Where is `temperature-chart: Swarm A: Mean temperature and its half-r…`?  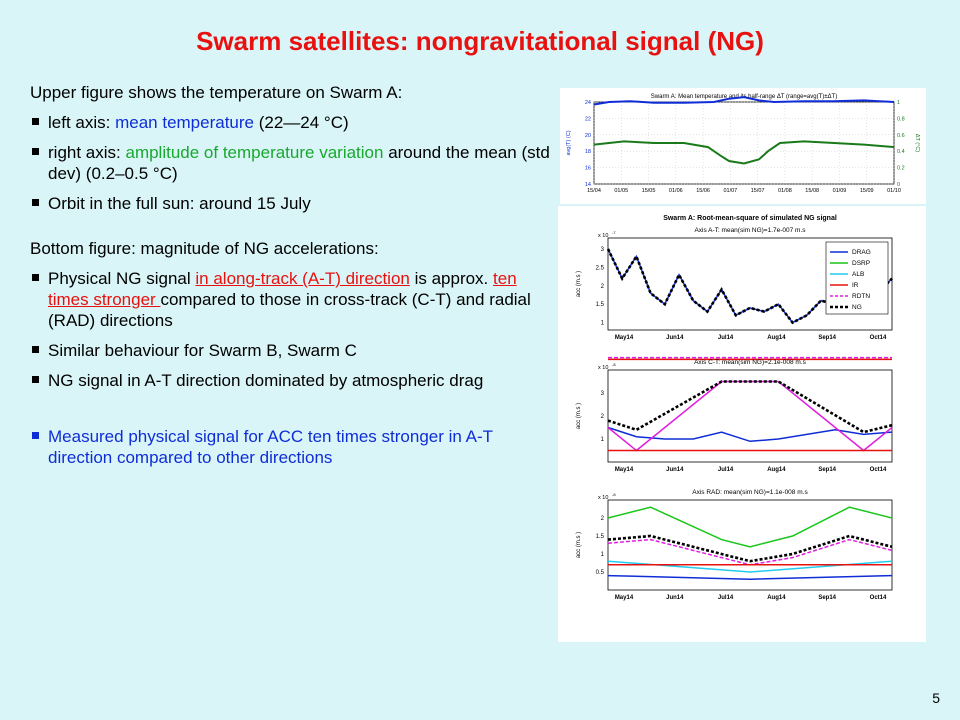 temperature-chart: Swarm A: Mean temperature and its half-r… is located at coordinates (743, 144).